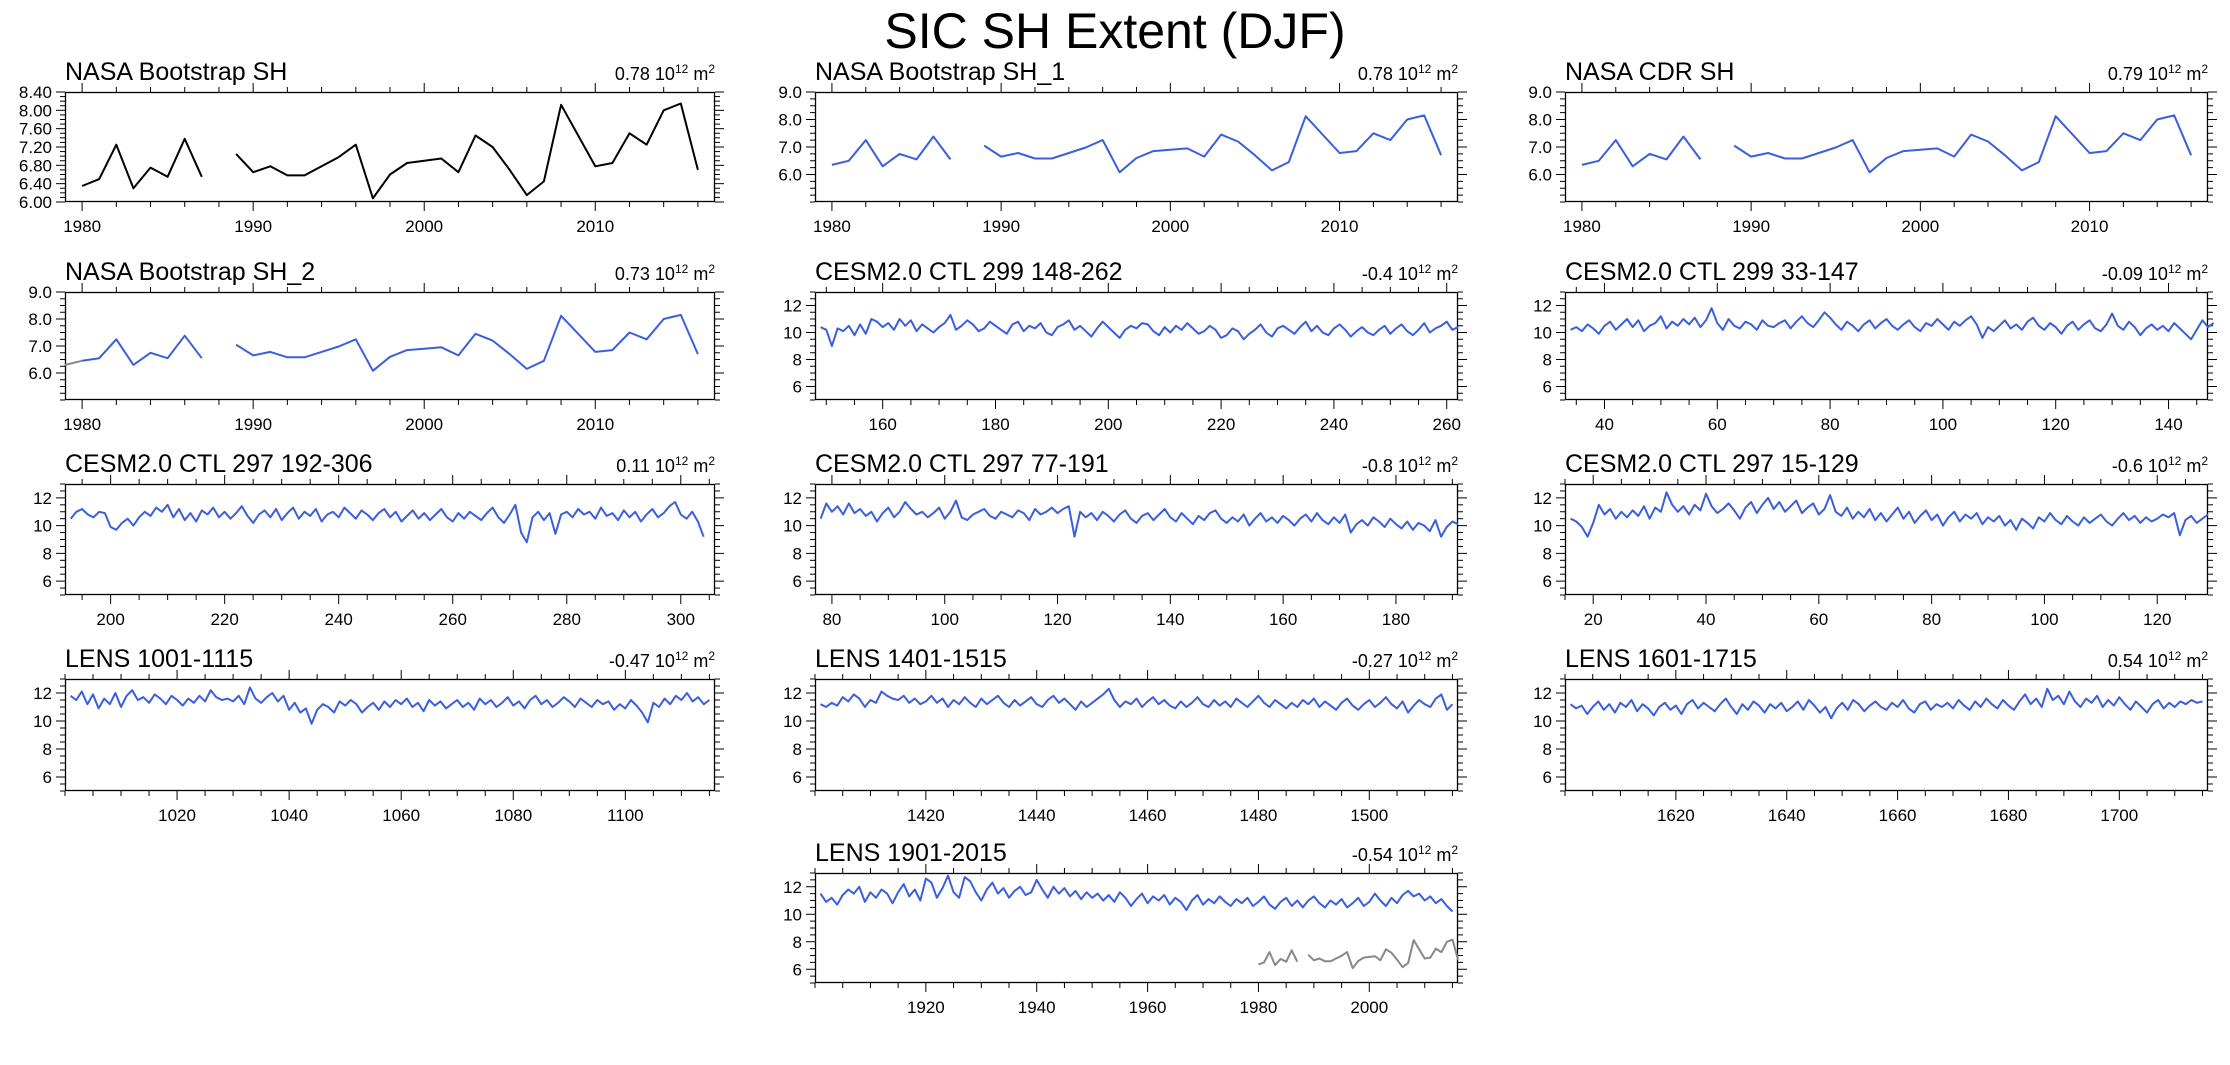 The height and width of the screenshot is (1065, 2230). Describe the element at coordinates (1787, 815) in the screenshot. I see `x-tick-label: 1640` at that location.